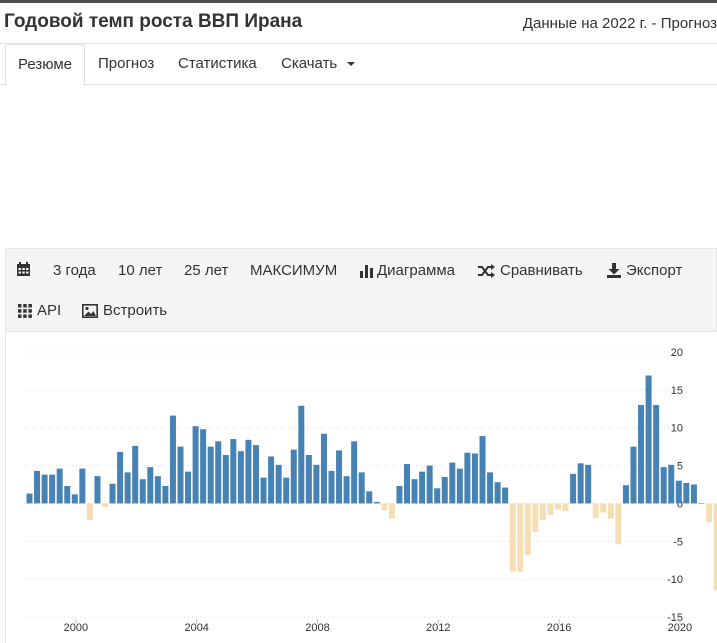  I want to click on range-max-button: МАКСИМУМ, so click(293, 270).